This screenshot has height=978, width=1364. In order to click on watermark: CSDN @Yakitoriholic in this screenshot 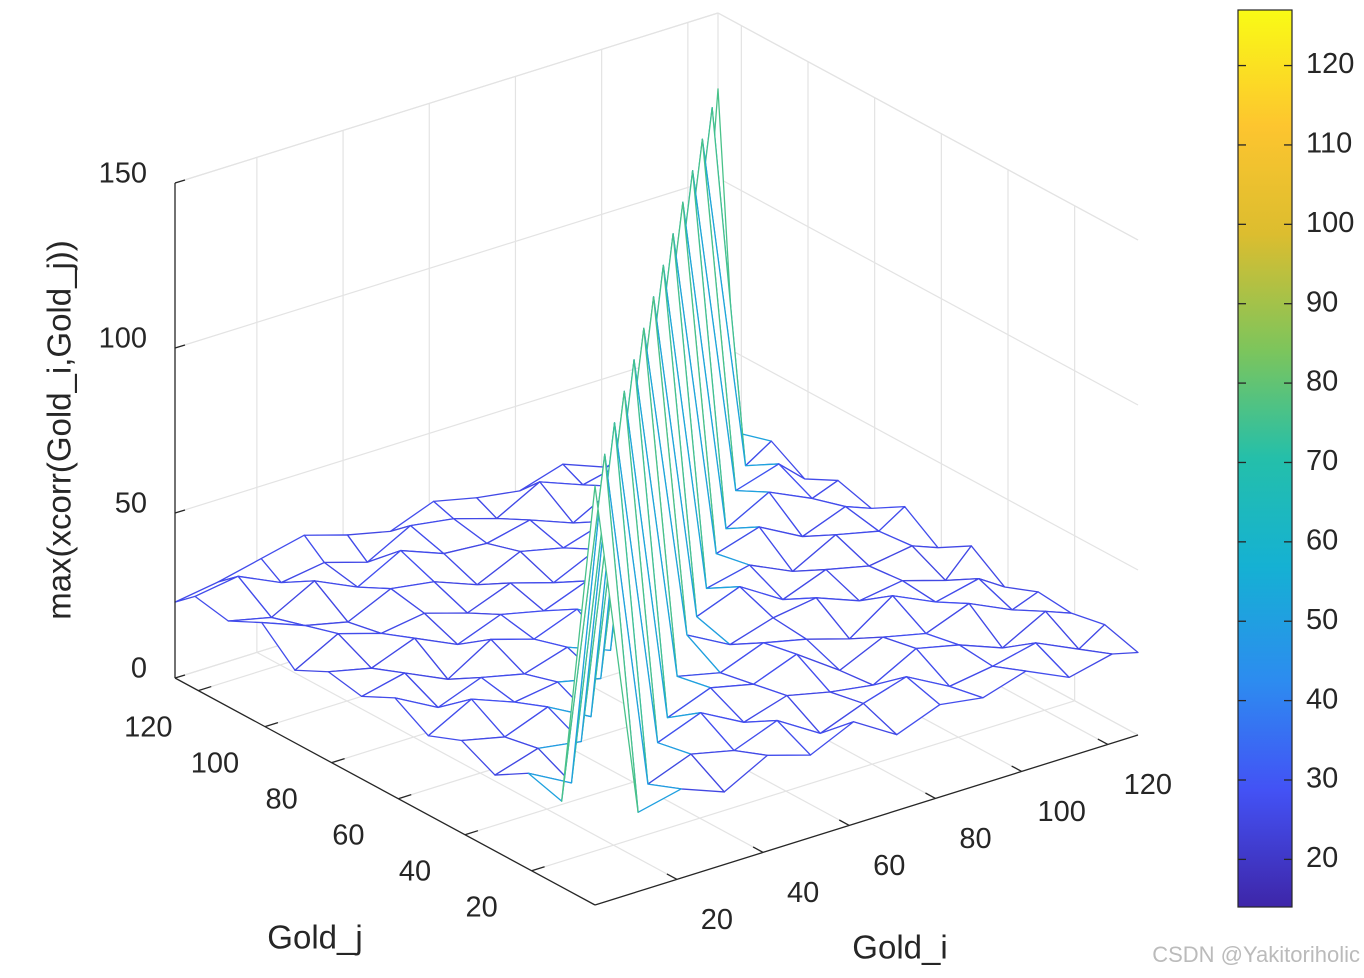, I will do `click(1256, 954)`.